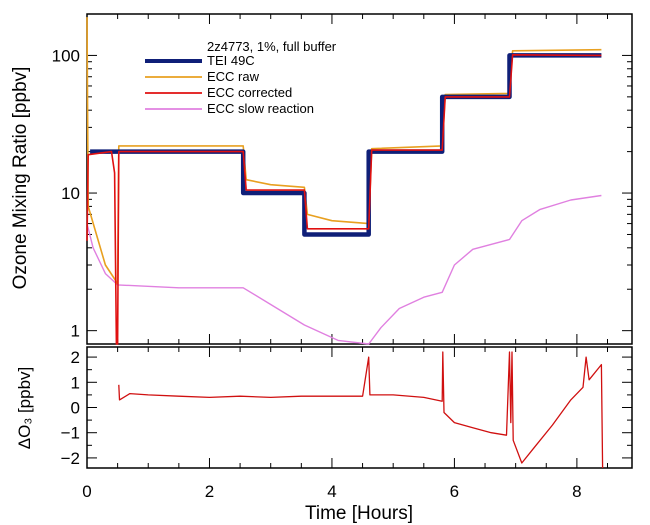  Describe the element at coordinates (272, 46) in the screenshot. I see `legend-title: 2z4773, 1%, full buffer` at that location.